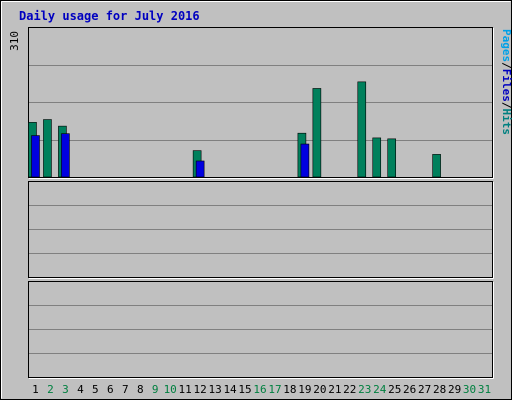  What do you see at coordinates (439, 389) in the screenshot?
I see `x-tick-label-28: 28` at bounding box center [439, 389].